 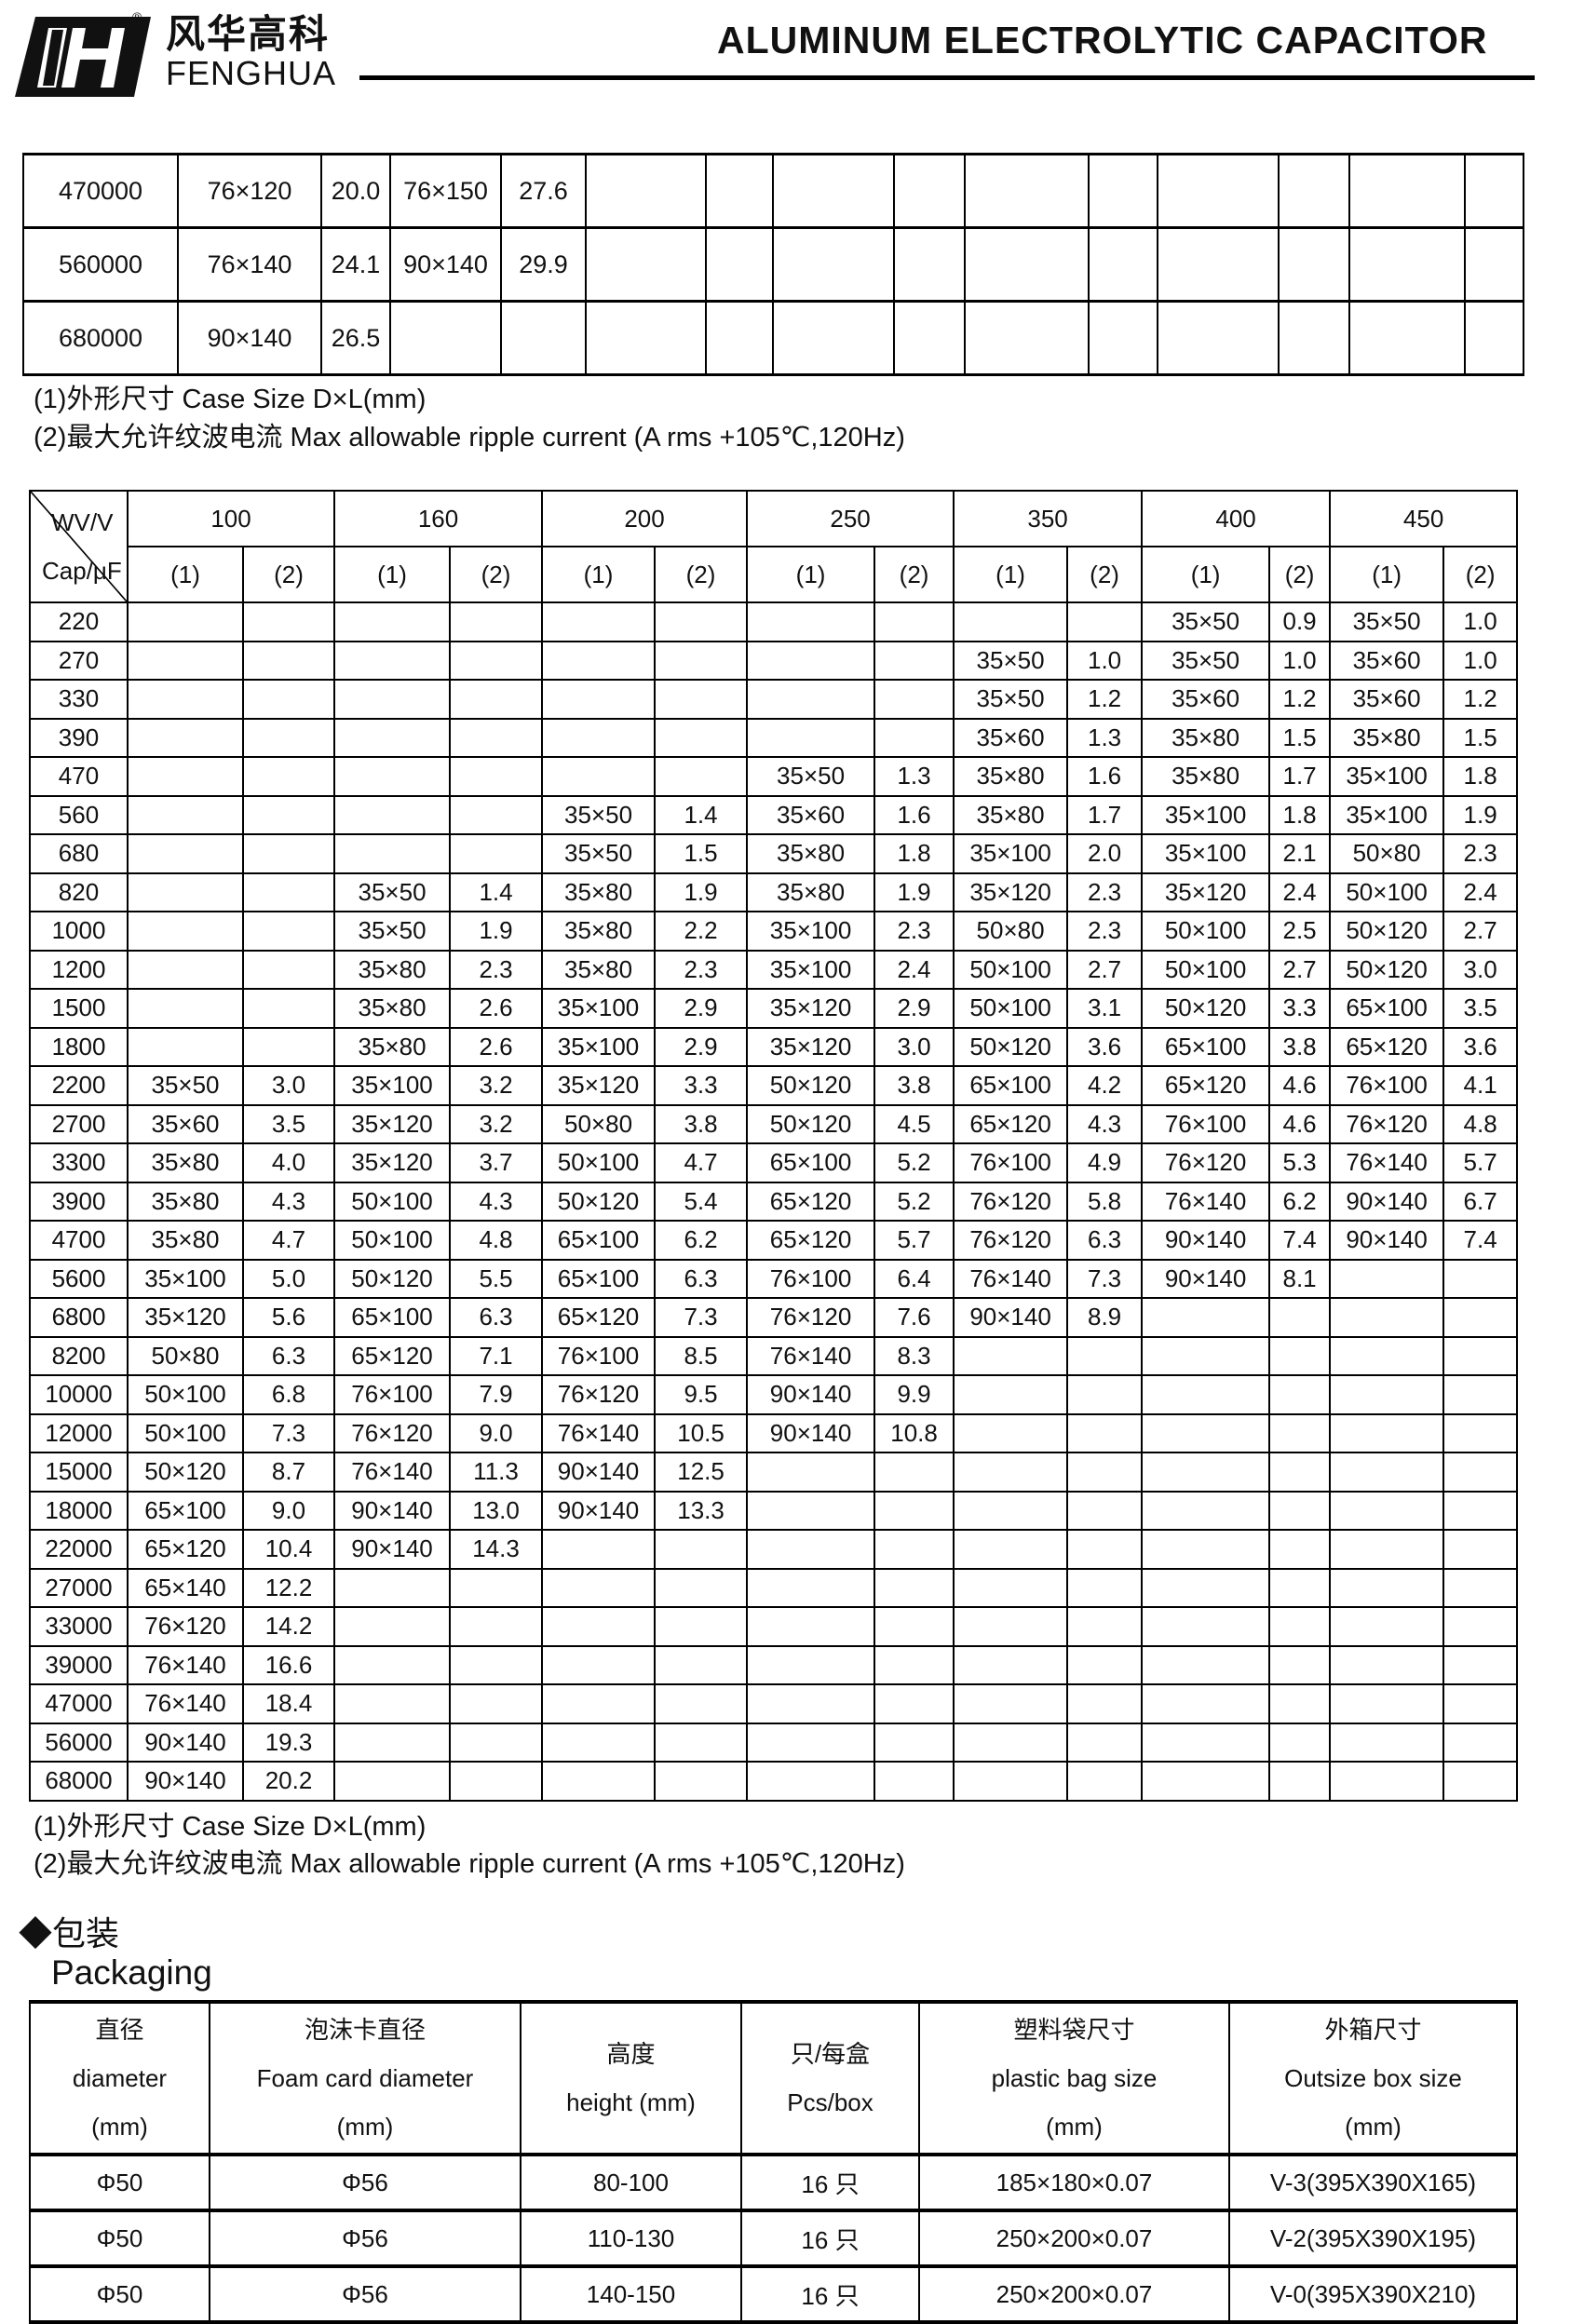 What do you see at coordinates (137, 17) in the screenshot?
I see `registered-mark: ®` at bounding box center [137, 17].